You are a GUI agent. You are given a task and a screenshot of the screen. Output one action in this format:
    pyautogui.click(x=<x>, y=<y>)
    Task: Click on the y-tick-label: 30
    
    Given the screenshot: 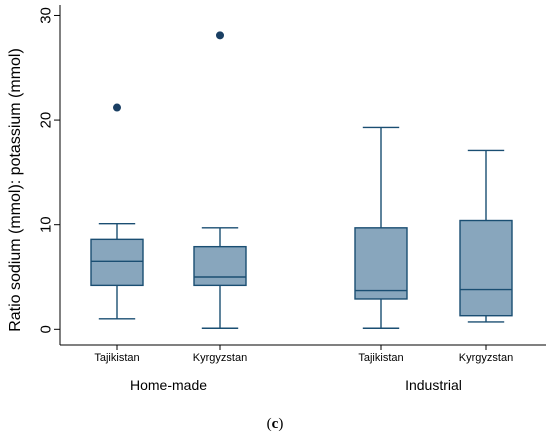 What is the action you would take?
    pyautogui.click(x=46, y=15)
    